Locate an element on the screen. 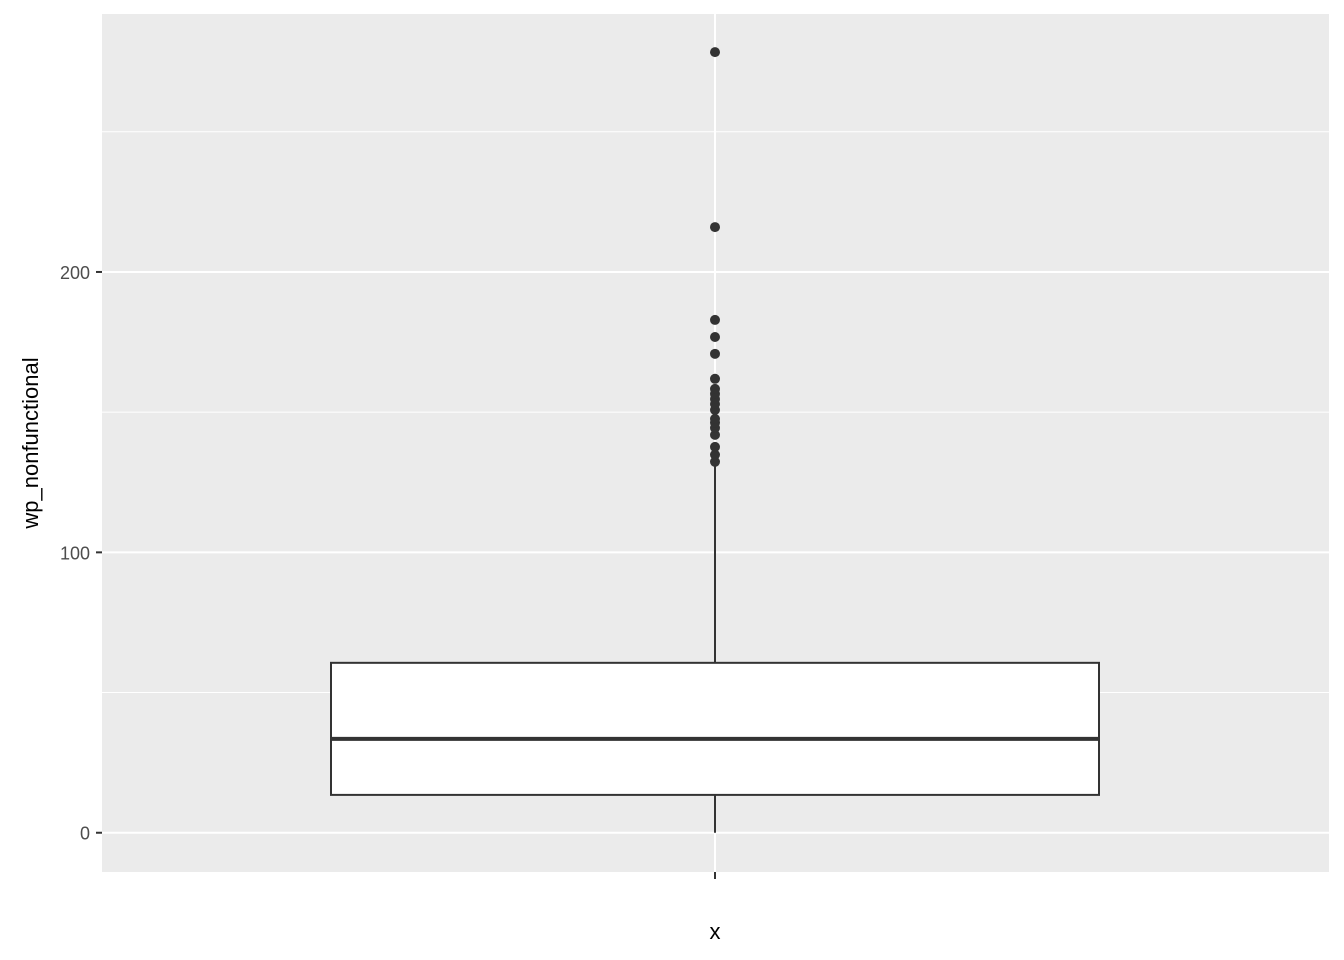  y-tick-label: 0 is located at coordinates (85, 834).